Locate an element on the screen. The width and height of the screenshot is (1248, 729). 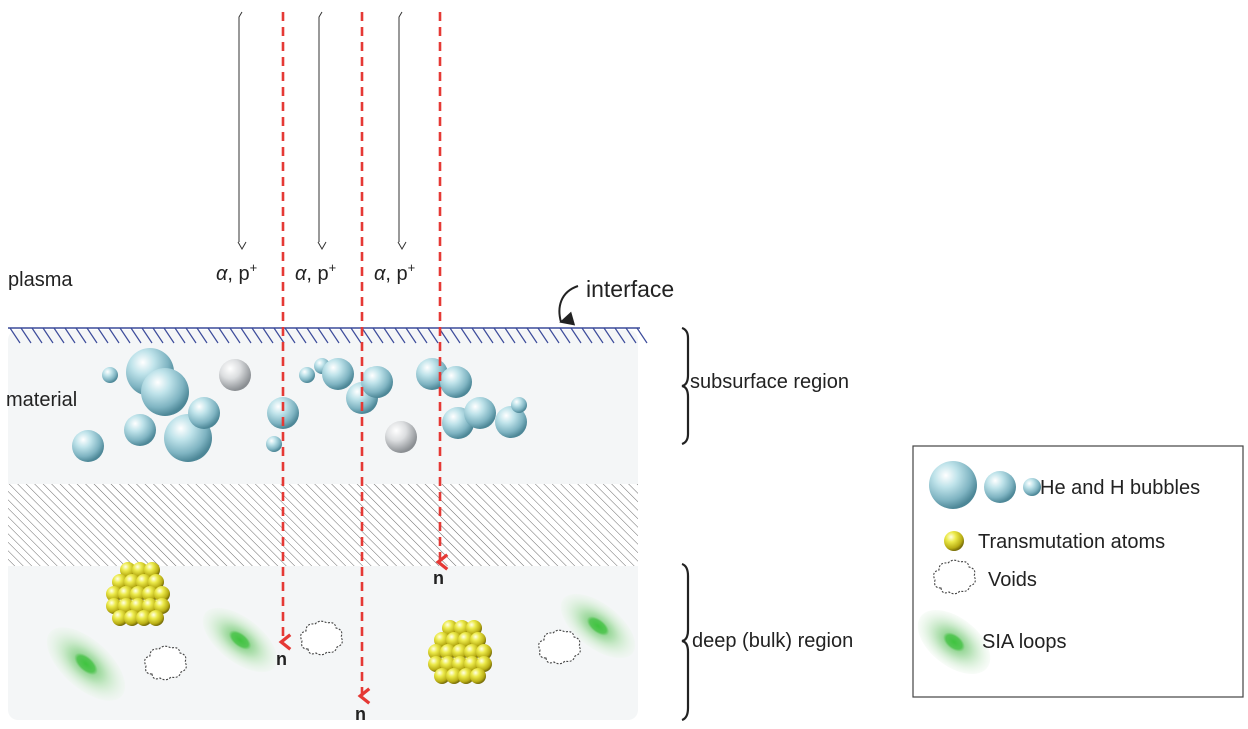
neutron-arrows is located at coordinates (363, 358).